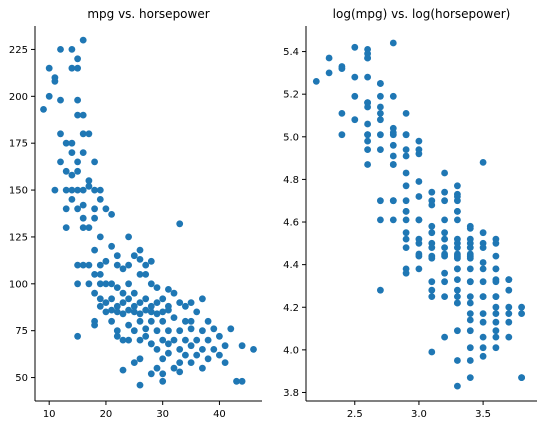  What do you see at coordinates (21, 331) in the screenshot?
I see `left-y-tick-label: 75` at bounding box center [21, 331].